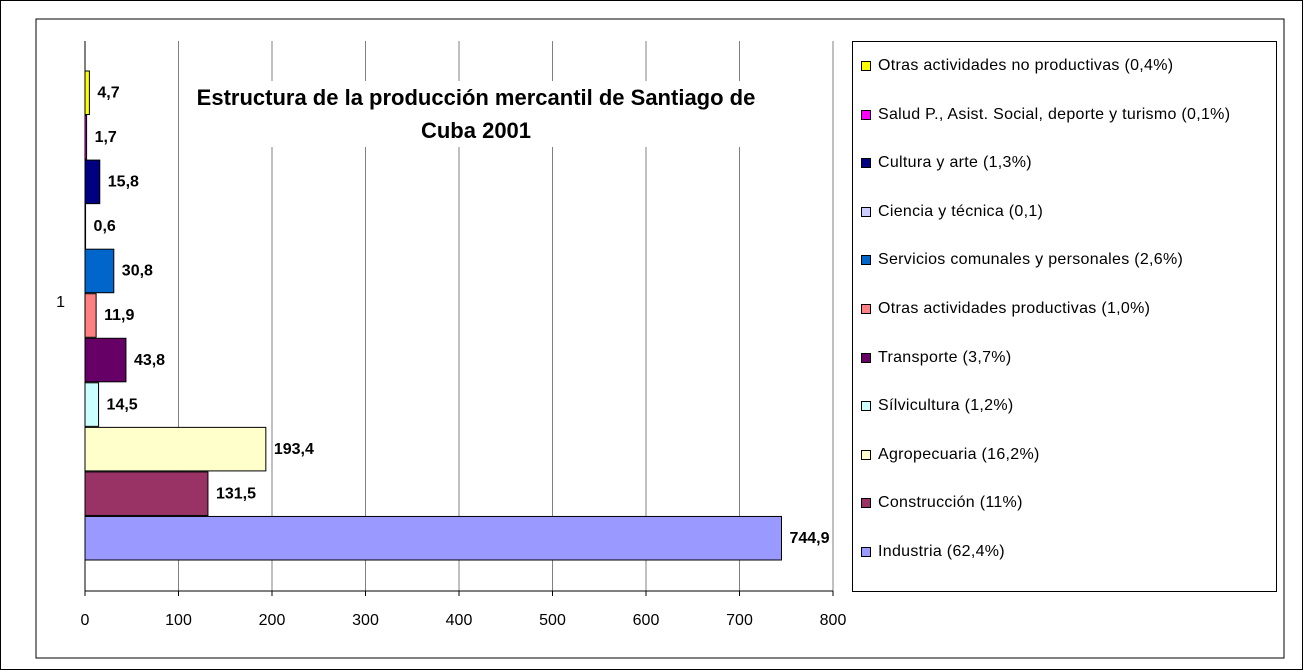 This screenshot has width=1303, height=670. What do you see at coordinates (1026, 65) in the screenshot?
I see `legend-label: Otras actividades no productivas (0,4%)` at bounding box center [1026, 65].